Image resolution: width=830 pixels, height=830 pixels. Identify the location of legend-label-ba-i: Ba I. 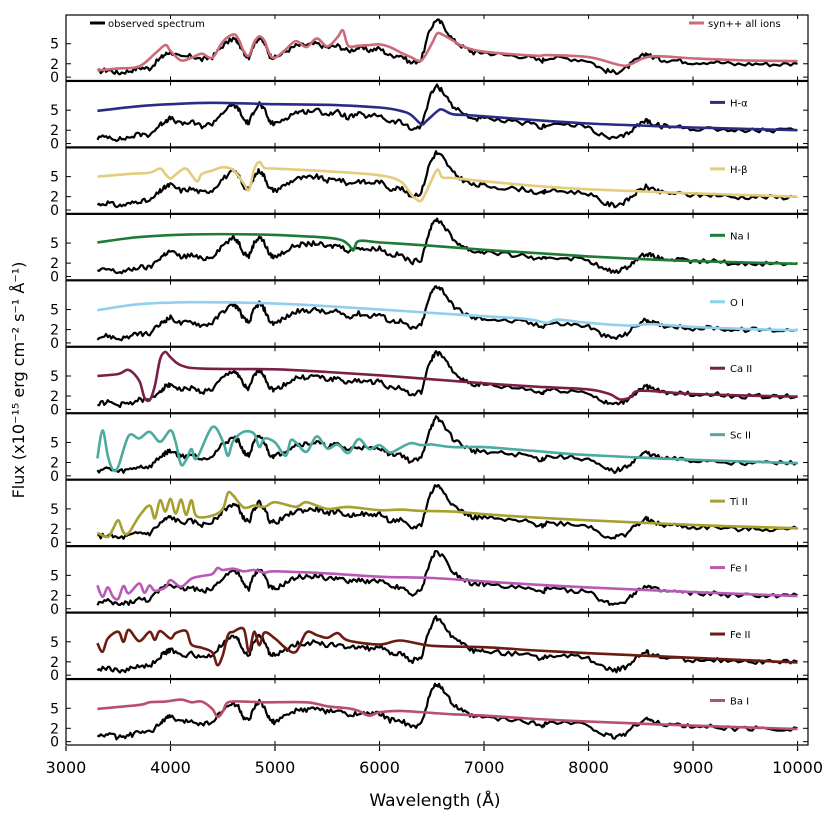
(739, 701).